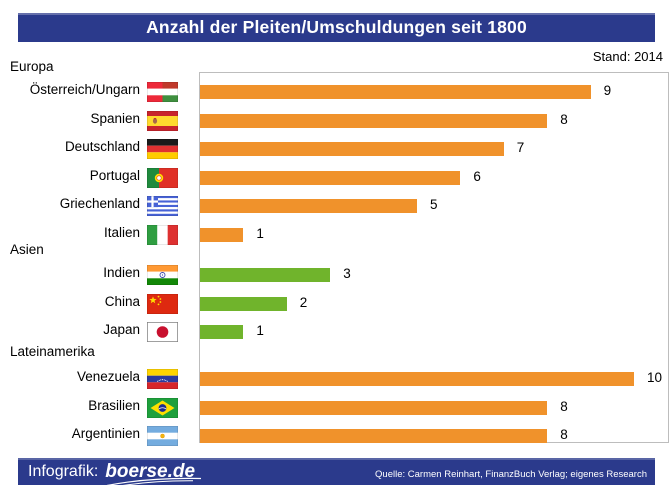 Image resolution: width=670 pixels, height=497 pixels. I want to click on country-label-japan: Japan, so click(121, 329).